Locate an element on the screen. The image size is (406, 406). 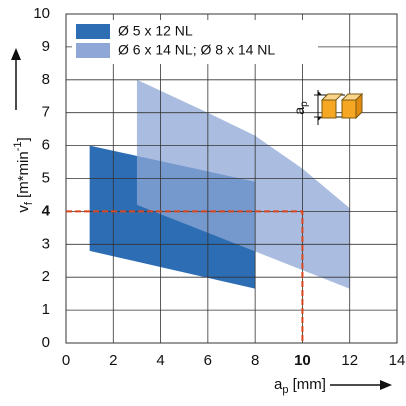
x-tick-label: 6 is located at coordinates (208, 360).